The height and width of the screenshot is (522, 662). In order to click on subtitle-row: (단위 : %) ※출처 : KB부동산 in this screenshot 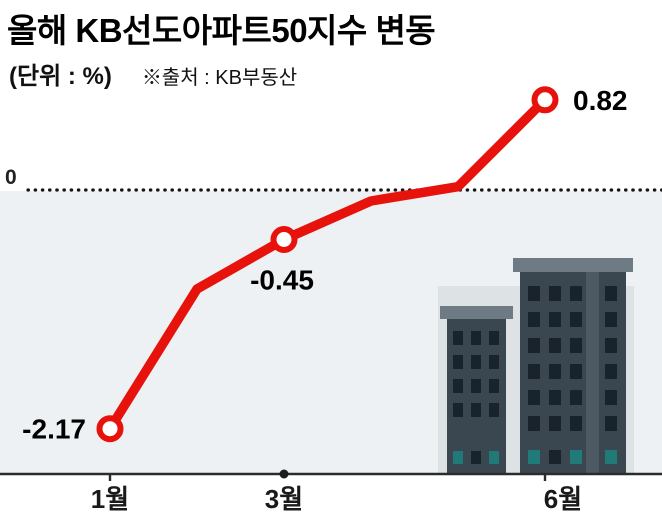, I will do `click(153, 73)`.